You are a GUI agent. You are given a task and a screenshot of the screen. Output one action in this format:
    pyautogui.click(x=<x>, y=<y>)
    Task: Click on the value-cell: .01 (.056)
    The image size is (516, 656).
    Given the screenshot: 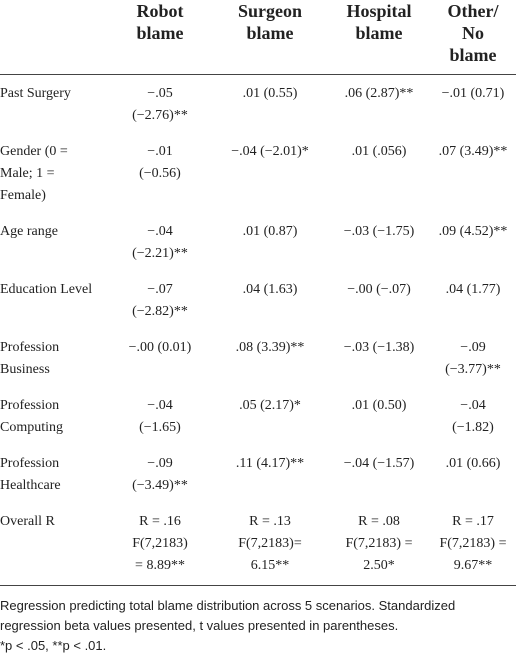 What is the action you would take?
    pyautogui.click(x=379, y=173)
    